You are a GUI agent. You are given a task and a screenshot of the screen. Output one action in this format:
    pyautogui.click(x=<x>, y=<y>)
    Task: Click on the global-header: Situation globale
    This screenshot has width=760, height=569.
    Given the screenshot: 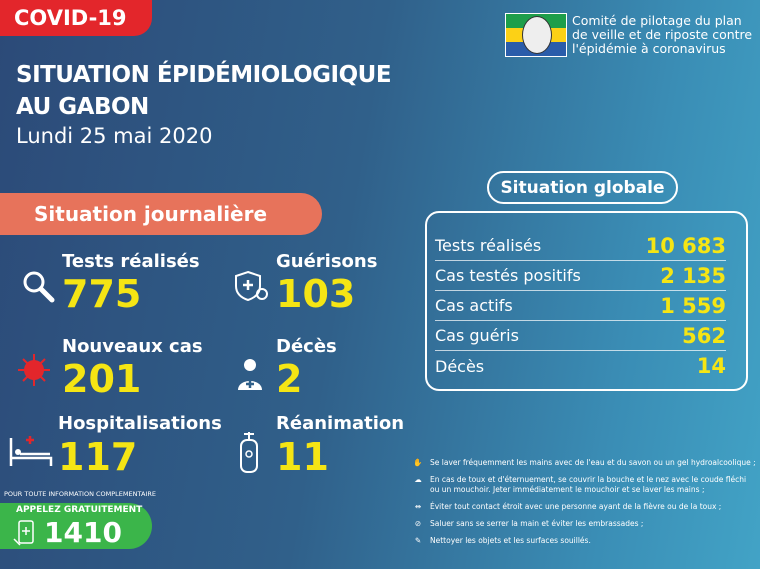 What is the action you would take?
    pyautogui.click(x=582, y=187)
    